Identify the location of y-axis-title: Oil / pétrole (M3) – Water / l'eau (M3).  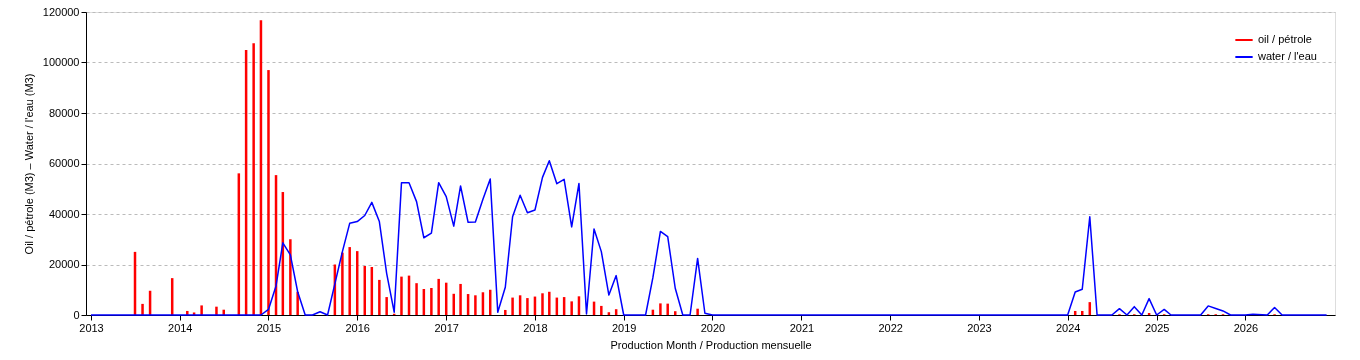
(28, 164).